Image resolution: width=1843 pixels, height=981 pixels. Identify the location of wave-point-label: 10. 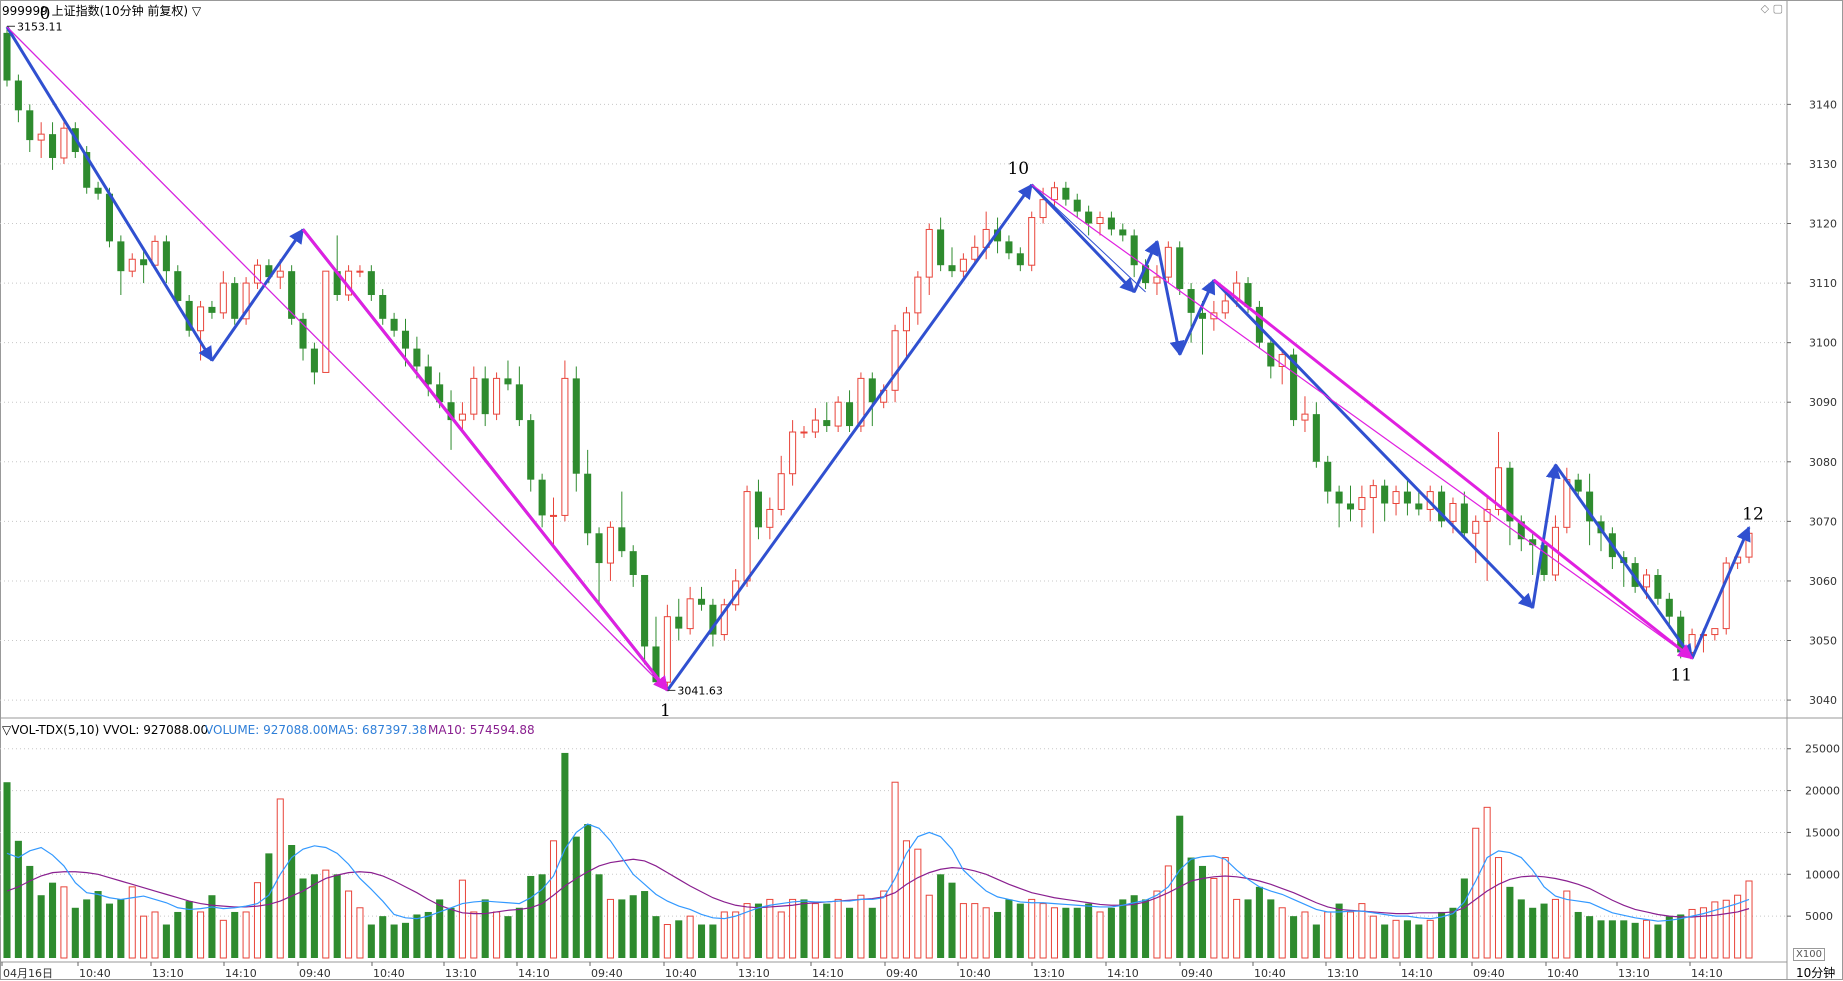
(1018, 169).